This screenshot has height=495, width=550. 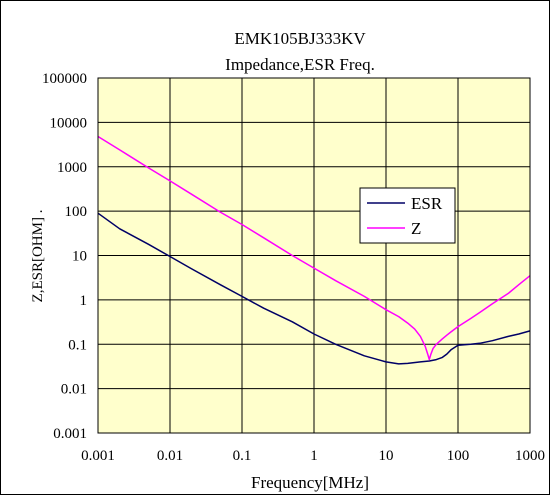 What do you see at coordinates (310, 482) in the screenshot?
I see `x-axis-label: Frequency[MHz]` at bounding box center [310, 482].